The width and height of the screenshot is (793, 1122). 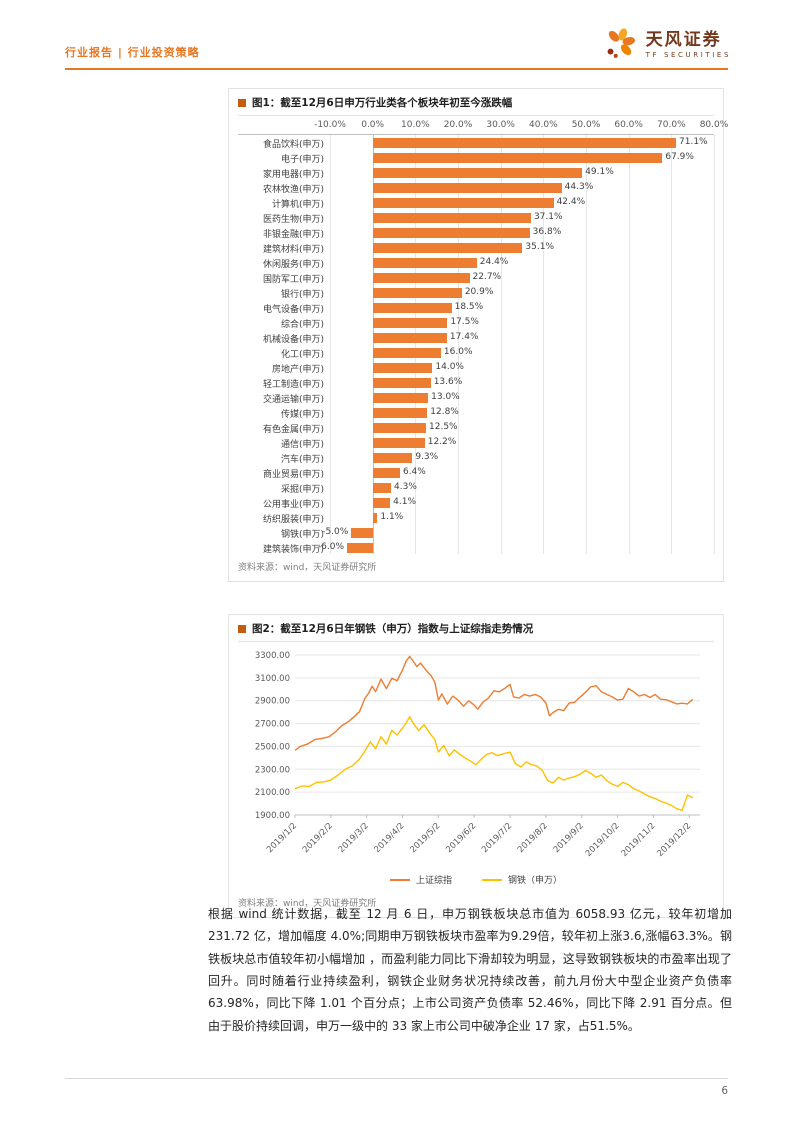 I want to click on bar-value-label: 4.1%, so click(x=405, y=502).